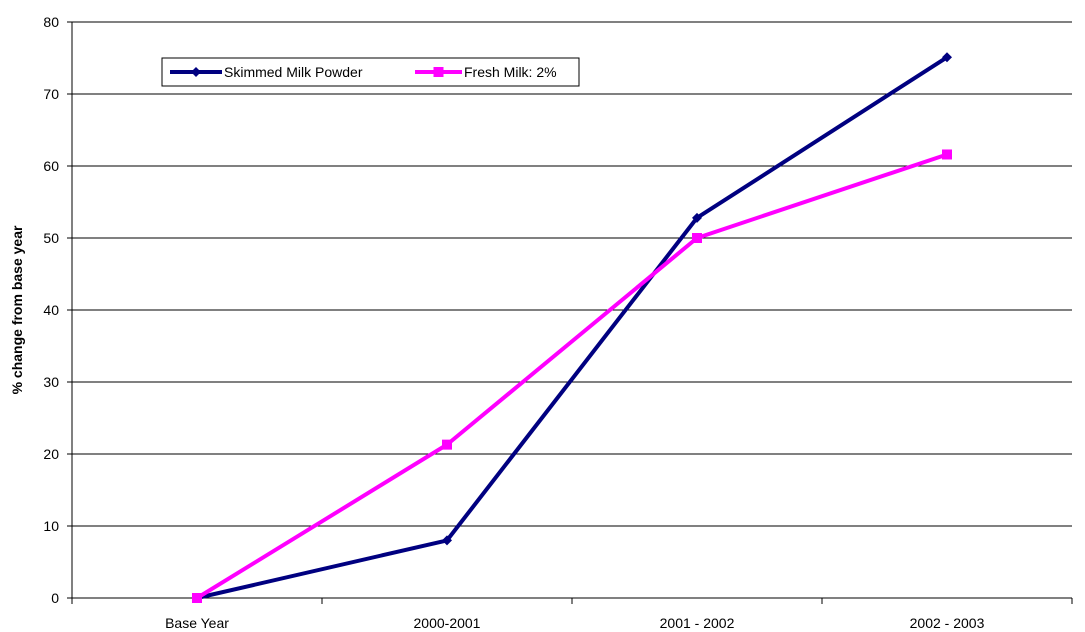 This screenshot has width=1085, height=632. What do you see at coordinates (947, 623) in the screenshot?
I see `x-tick-label: 2002 - 2003` at bounding box center [947, 623].